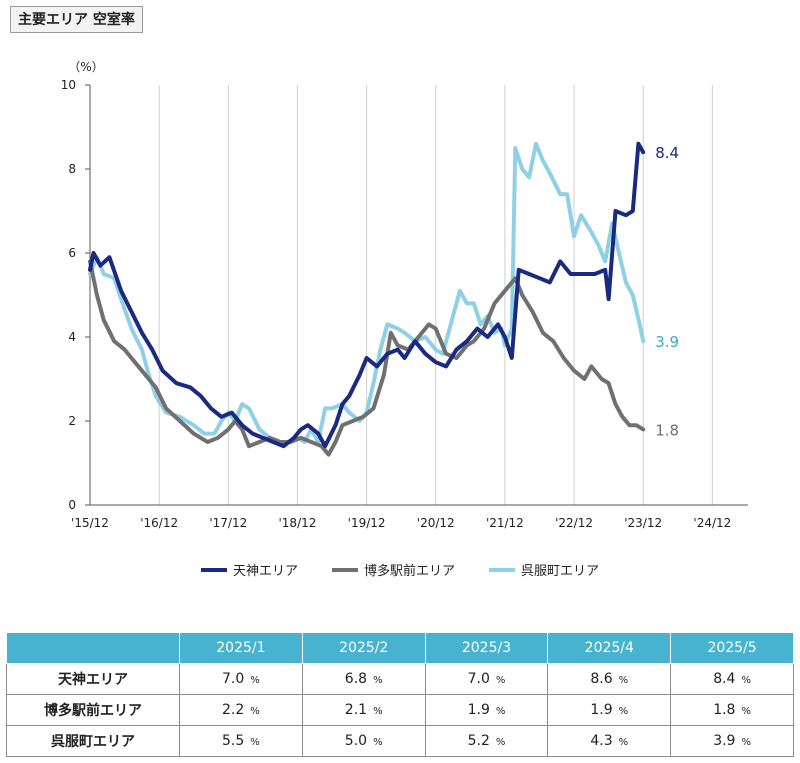  I want to click on legend-label: 呉服町エリア, so click(560, 571).